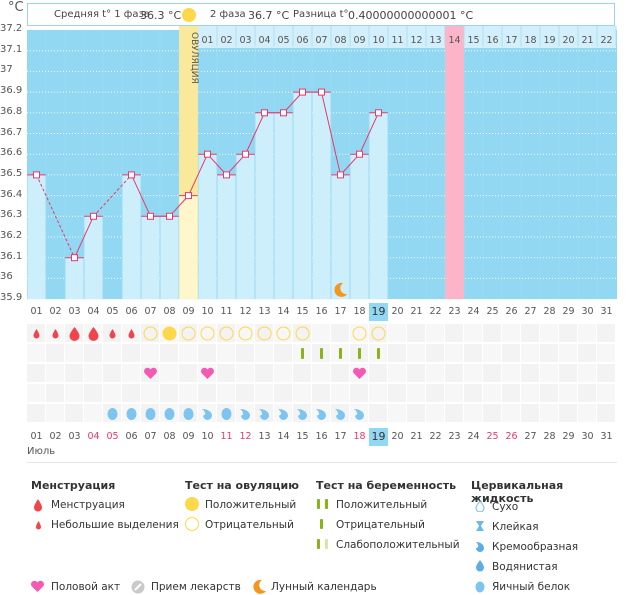  What do you see at coordinates (435, 436) in the screenshot?
I see `date-label-bottom: 22` at bounding box center [435, 436].